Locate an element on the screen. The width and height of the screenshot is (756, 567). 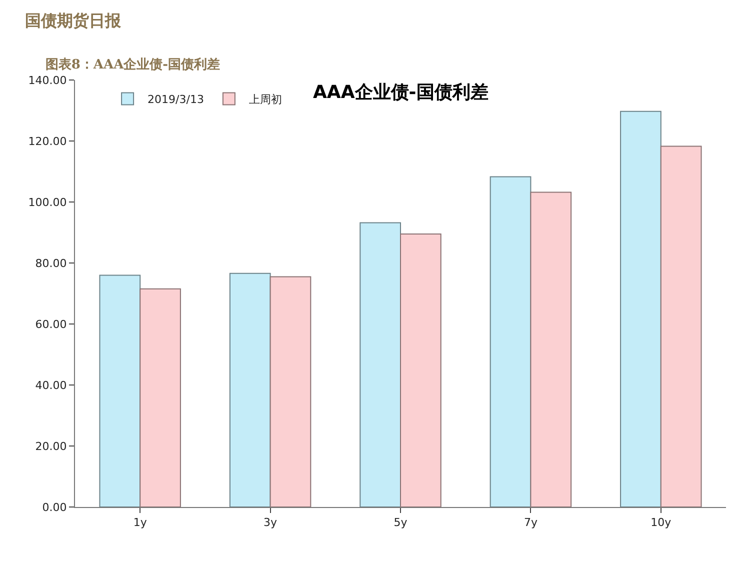
x-tick-label: 1y is located at coordinates (140, 523).